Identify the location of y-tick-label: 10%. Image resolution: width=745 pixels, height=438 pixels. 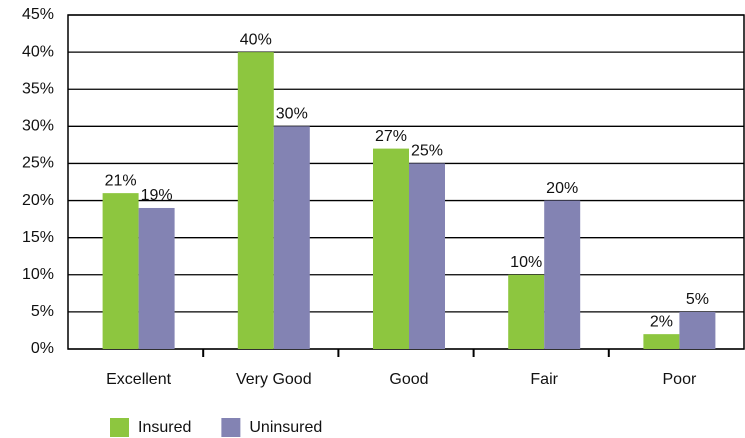
(38, 274).